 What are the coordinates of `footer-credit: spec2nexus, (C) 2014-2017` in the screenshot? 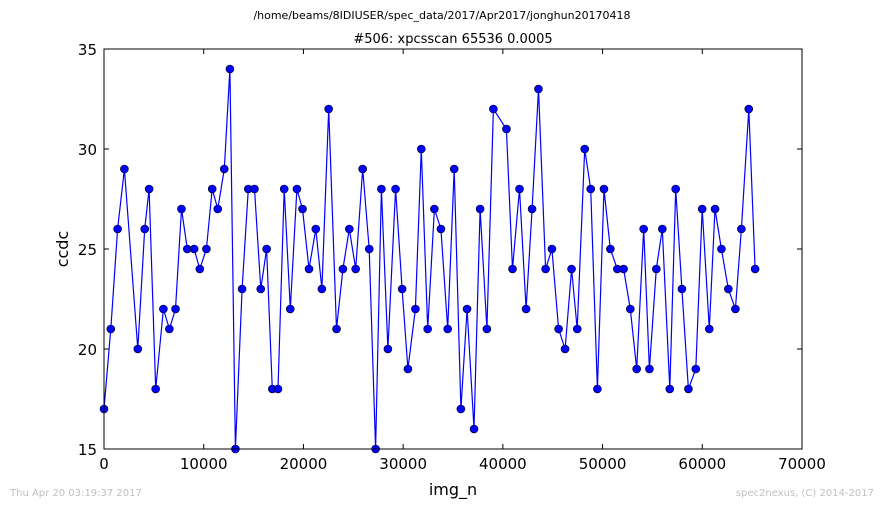 It's located at (804, 493).